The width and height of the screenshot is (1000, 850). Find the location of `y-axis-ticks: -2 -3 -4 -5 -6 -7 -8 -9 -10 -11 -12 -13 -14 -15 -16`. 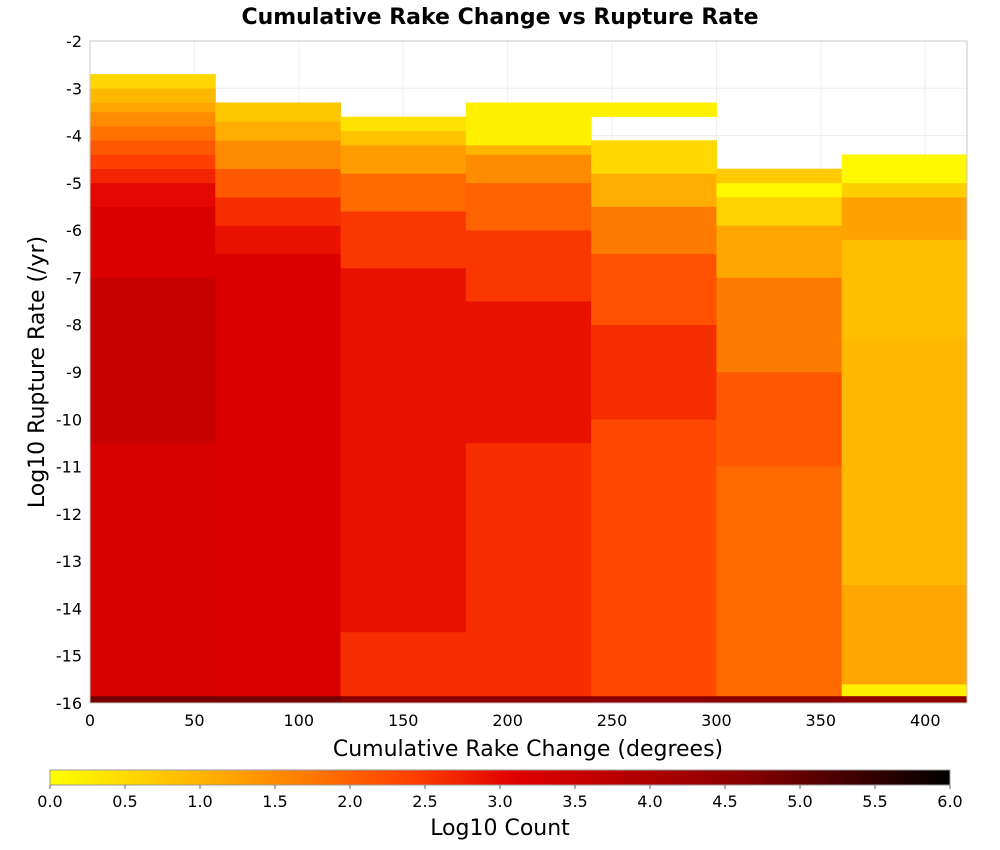

y-axis-ticks: -2 -3 -4 -5 -6 -7 -8 -9 -10 -11 -12 -13 -14 -15 -16 is located at coordinates (69, 372).